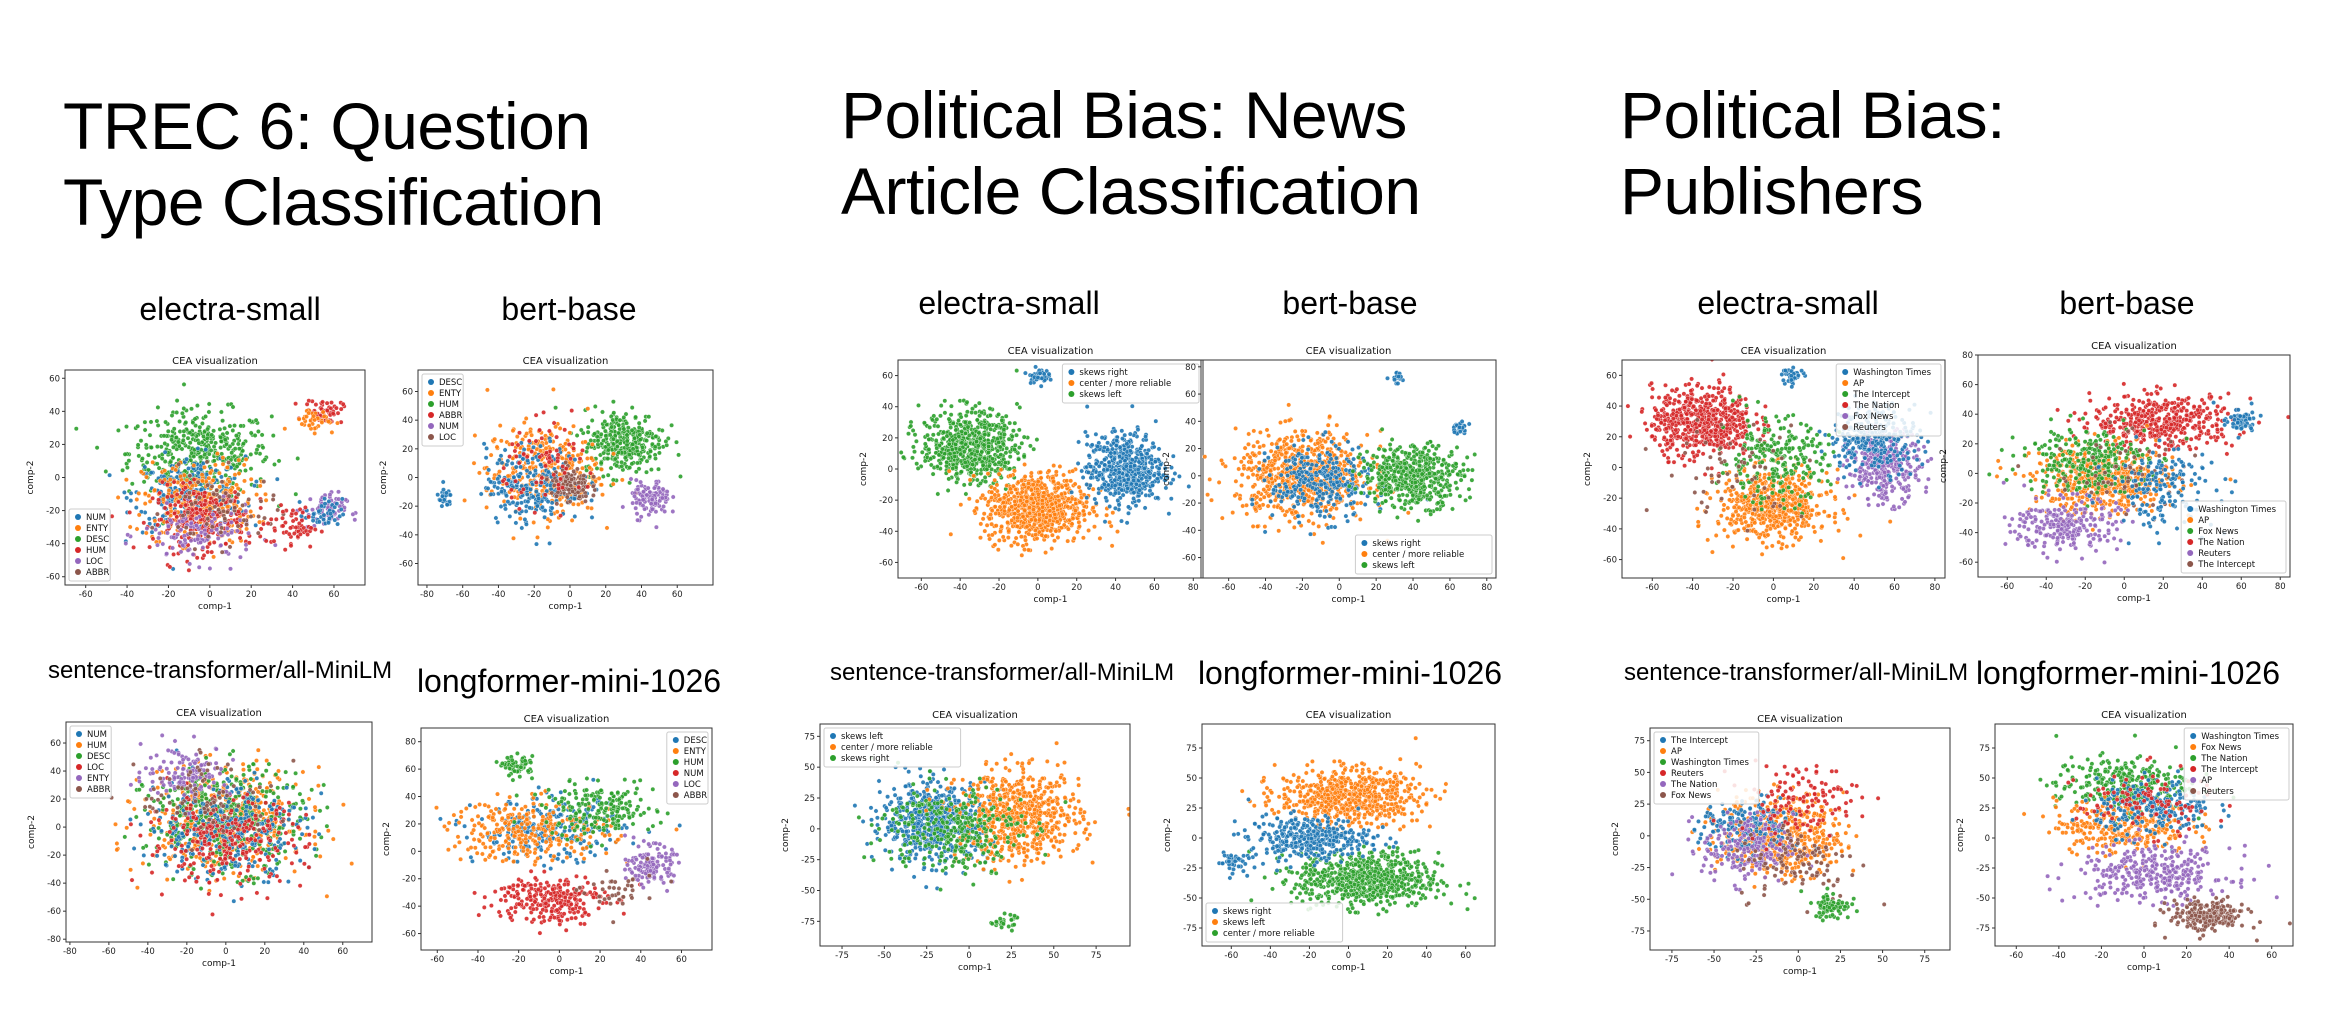 The image size is (2346, 1024). What do you see at coordinates (499, 595) in the screenshot?
I see `x-tick-label: -40` at bounding box center [499, 595].